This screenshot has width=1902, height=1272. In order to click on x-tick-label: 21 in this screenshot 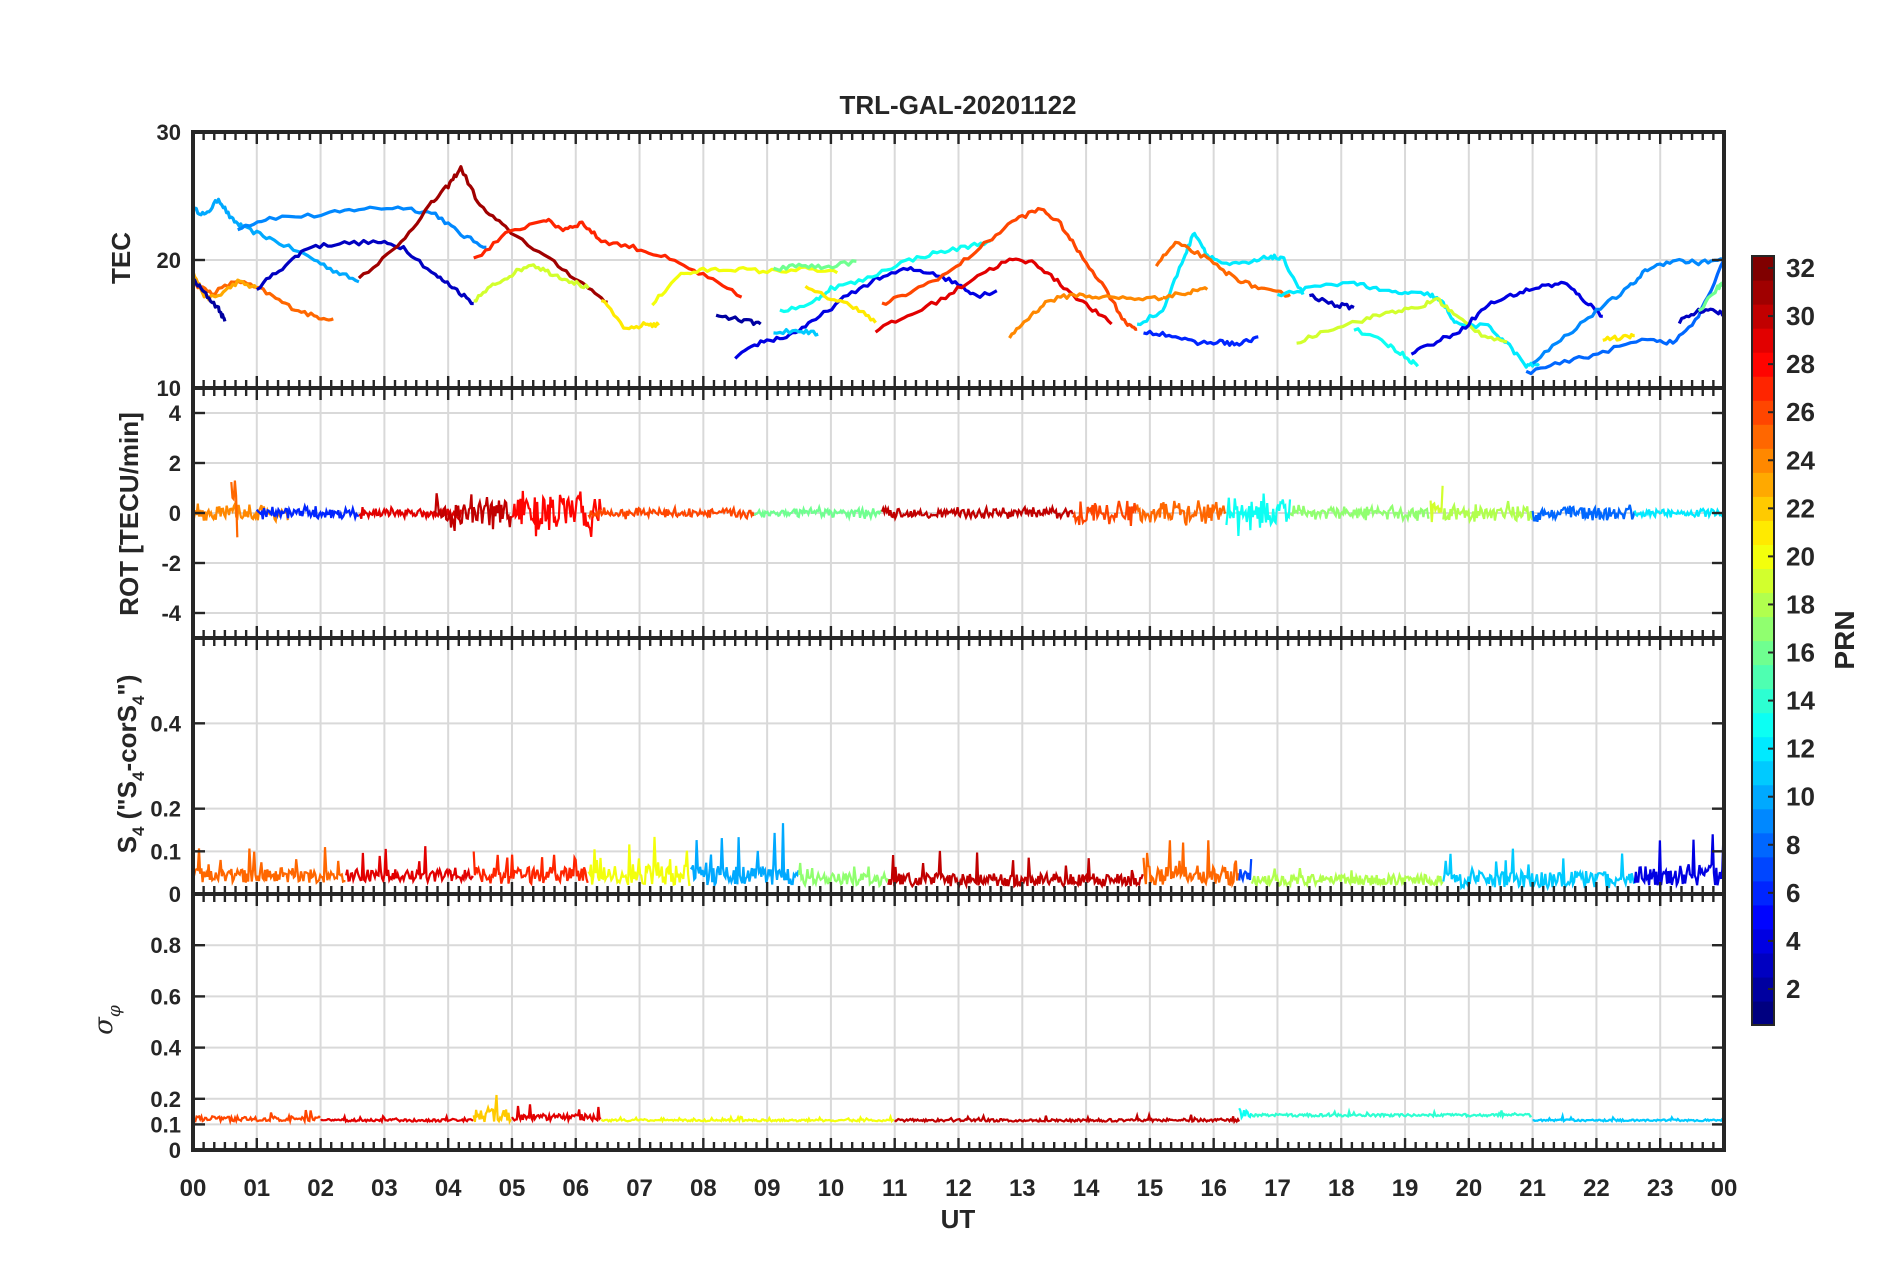, I will do `click(1532, 1188)`.